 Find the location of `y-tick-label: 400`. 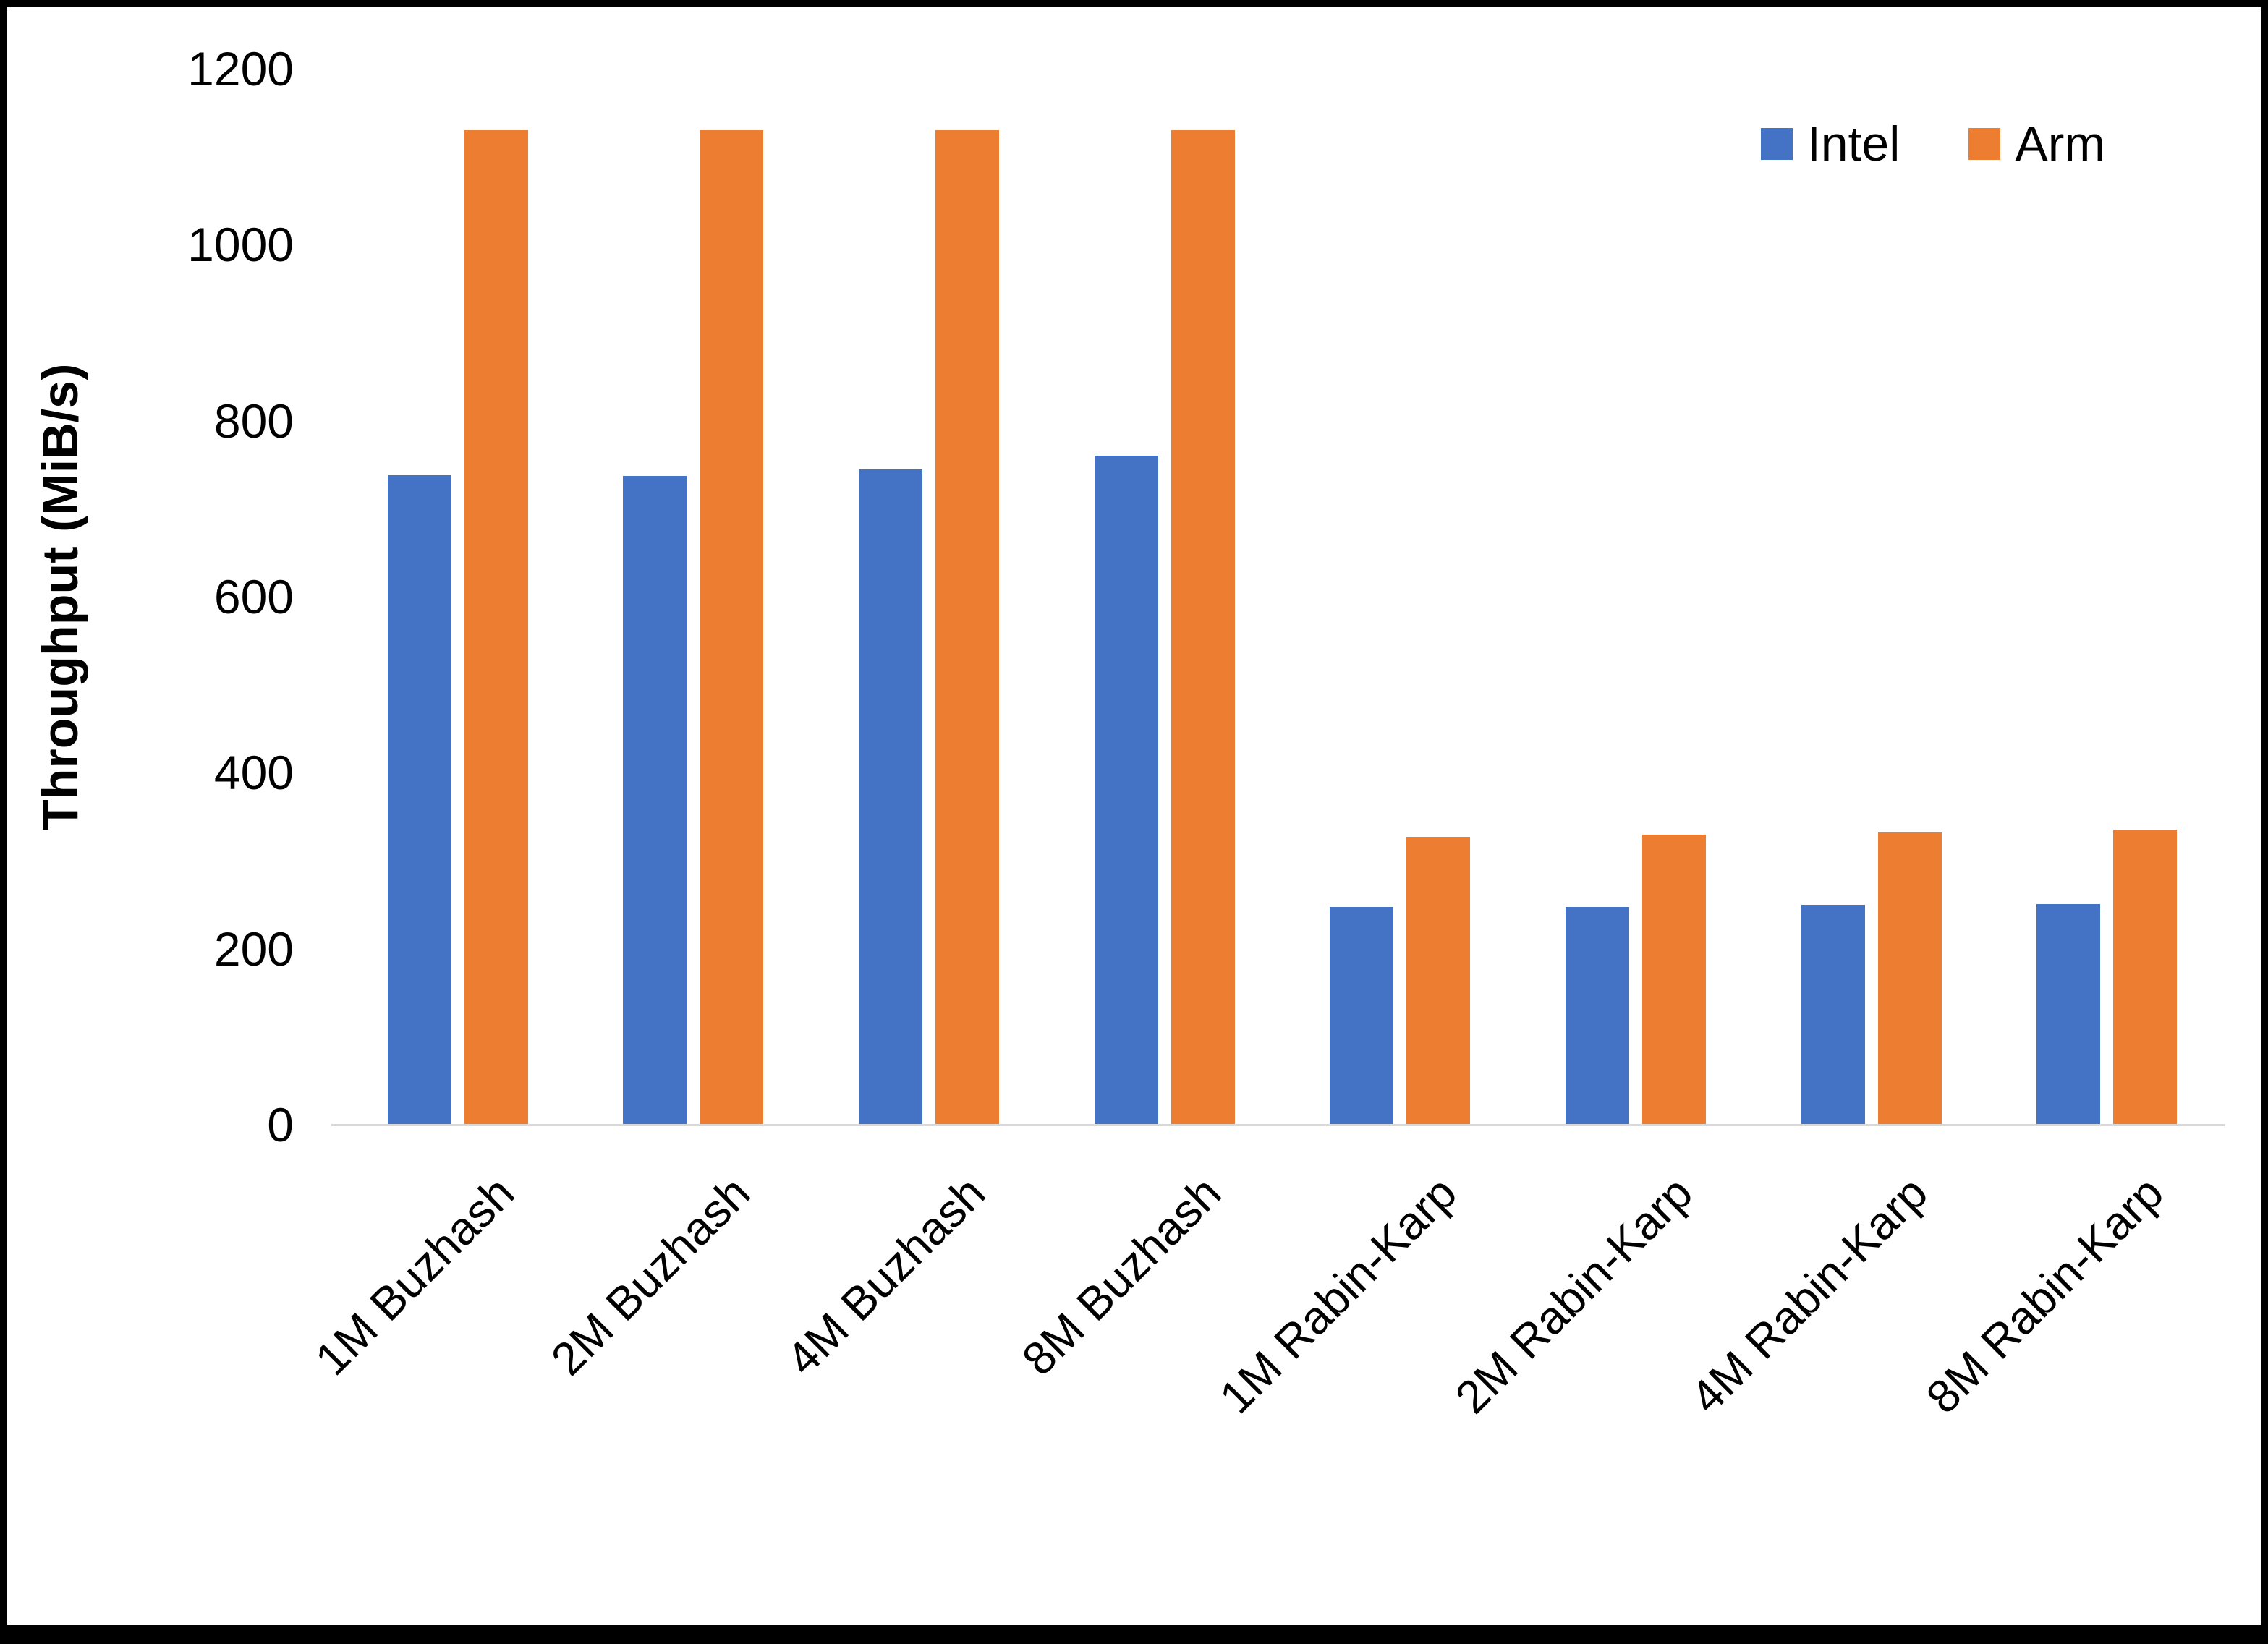

y-tick-label: 400 is located at coordinates (253, 773).